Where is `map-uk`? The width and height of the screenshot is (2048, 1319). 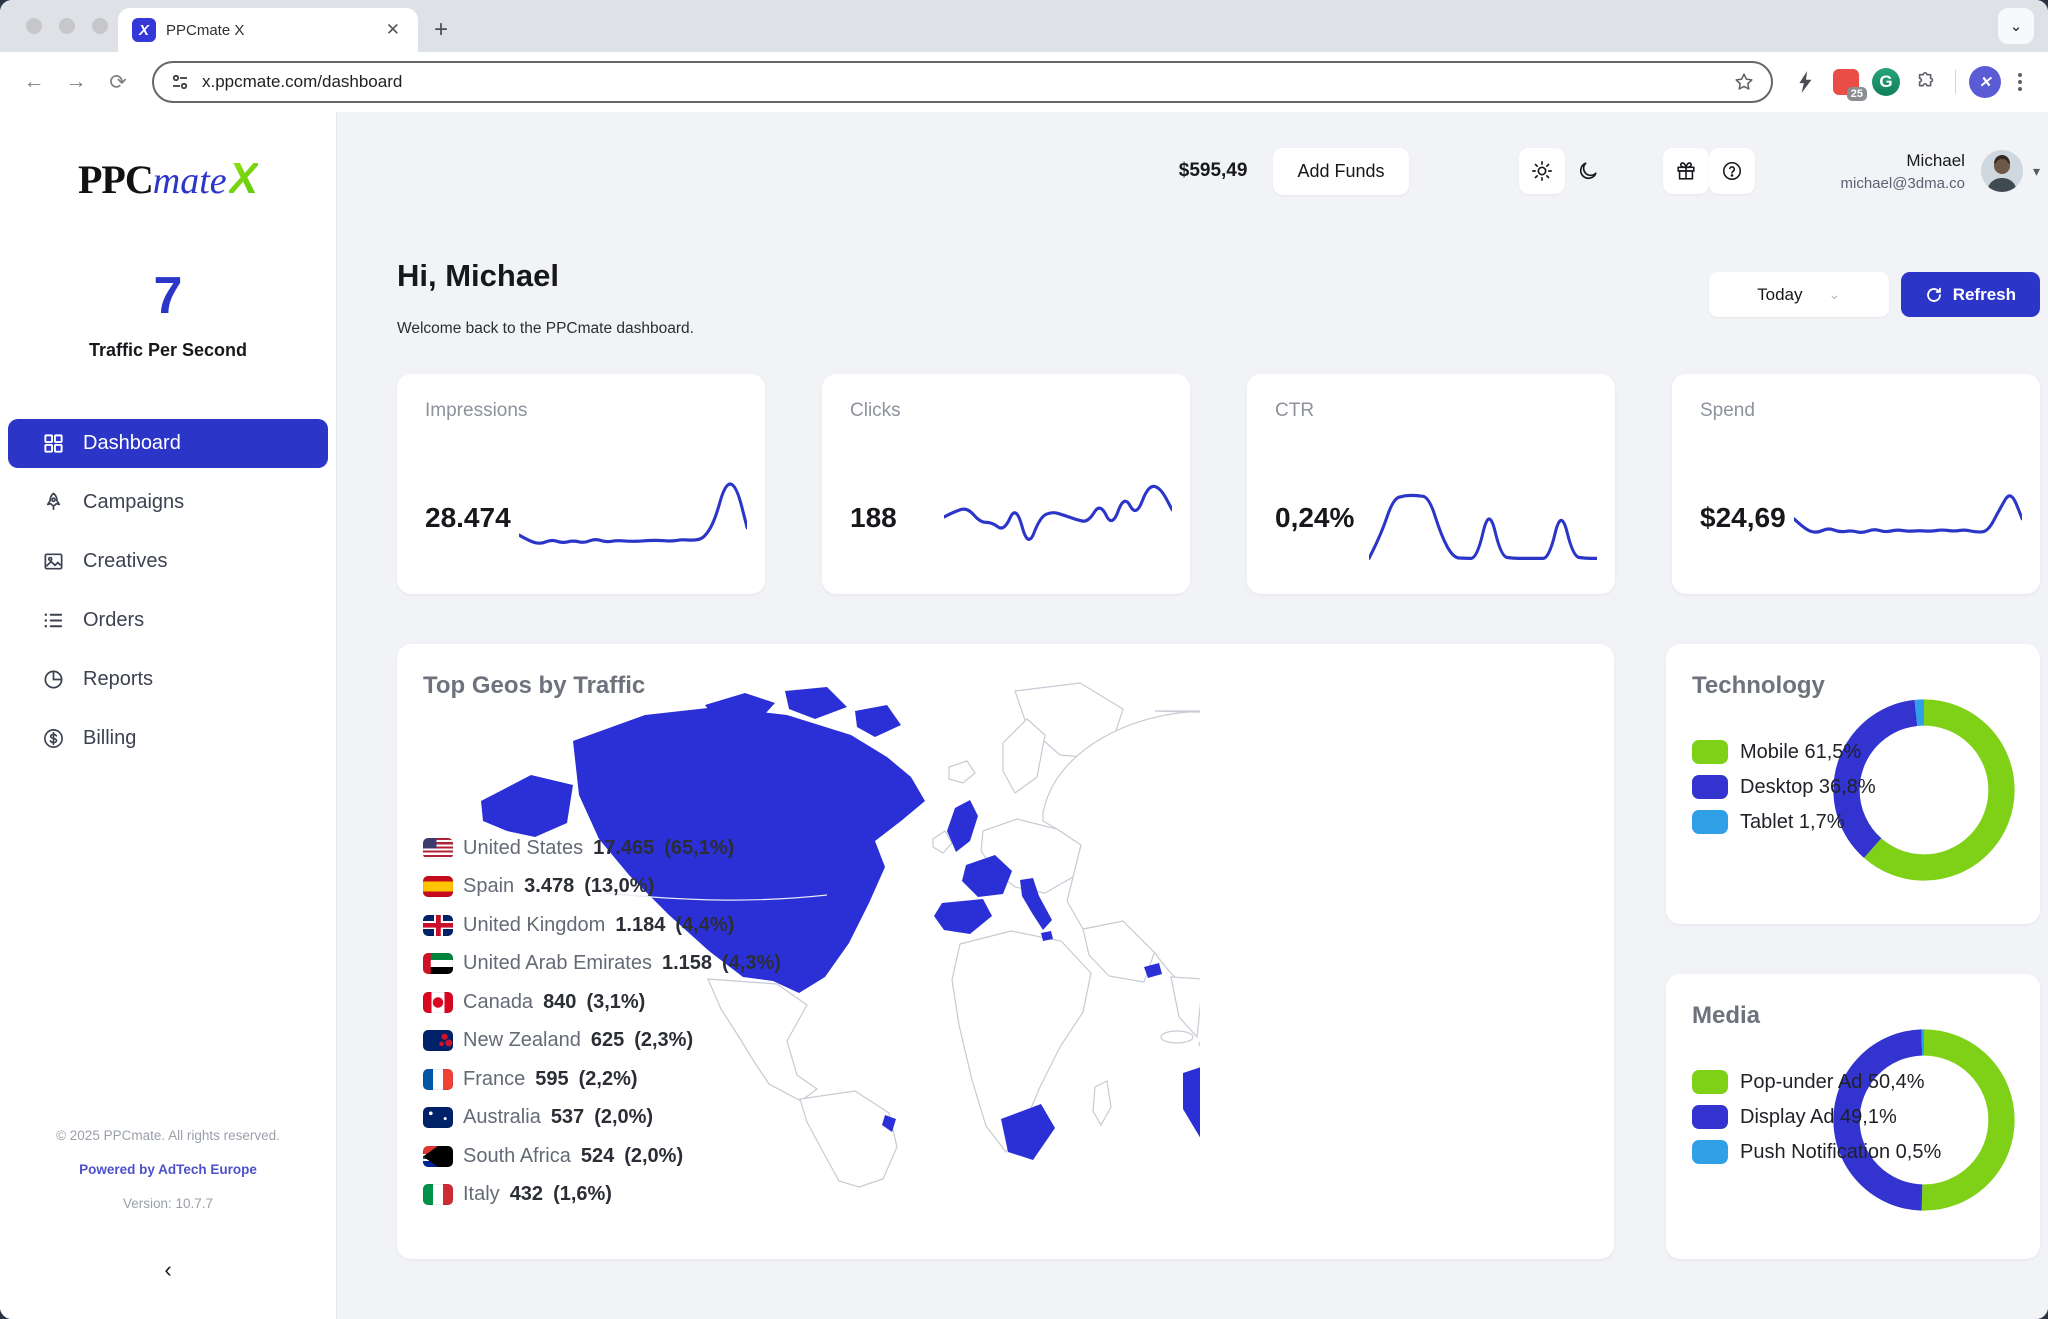
map-uk is located at coordinates (962, 826).